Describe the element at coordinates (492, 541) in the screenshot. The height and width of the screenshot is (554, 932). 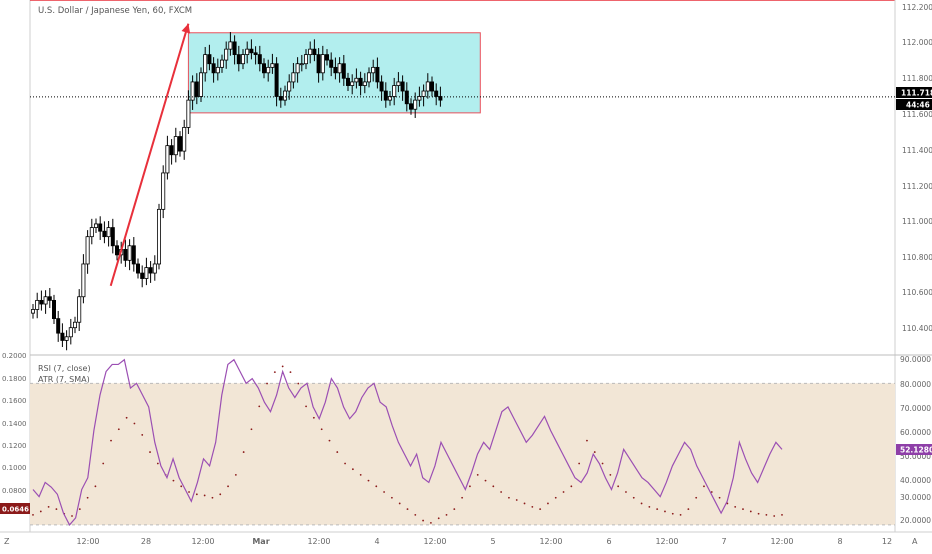
I see `time-label: 5` at that location.